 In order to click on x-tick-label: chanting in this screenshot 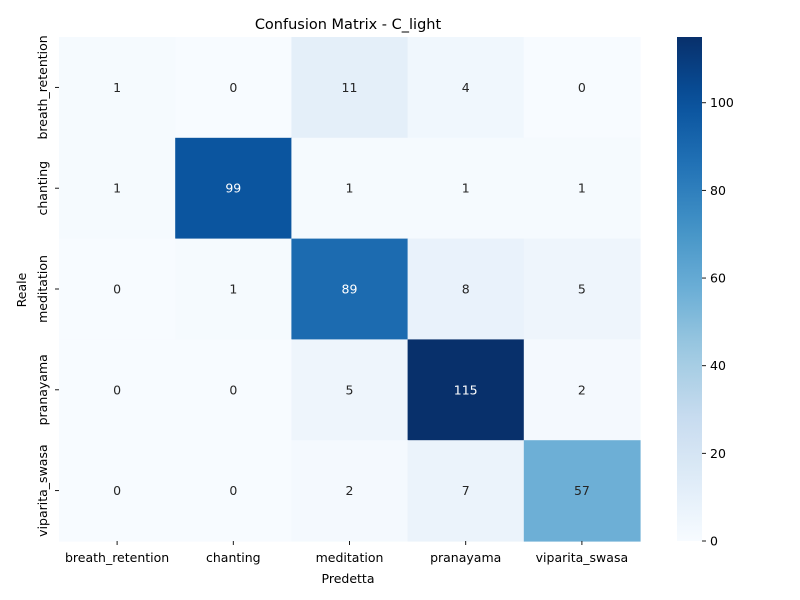, I will do `click(233, 557)`.